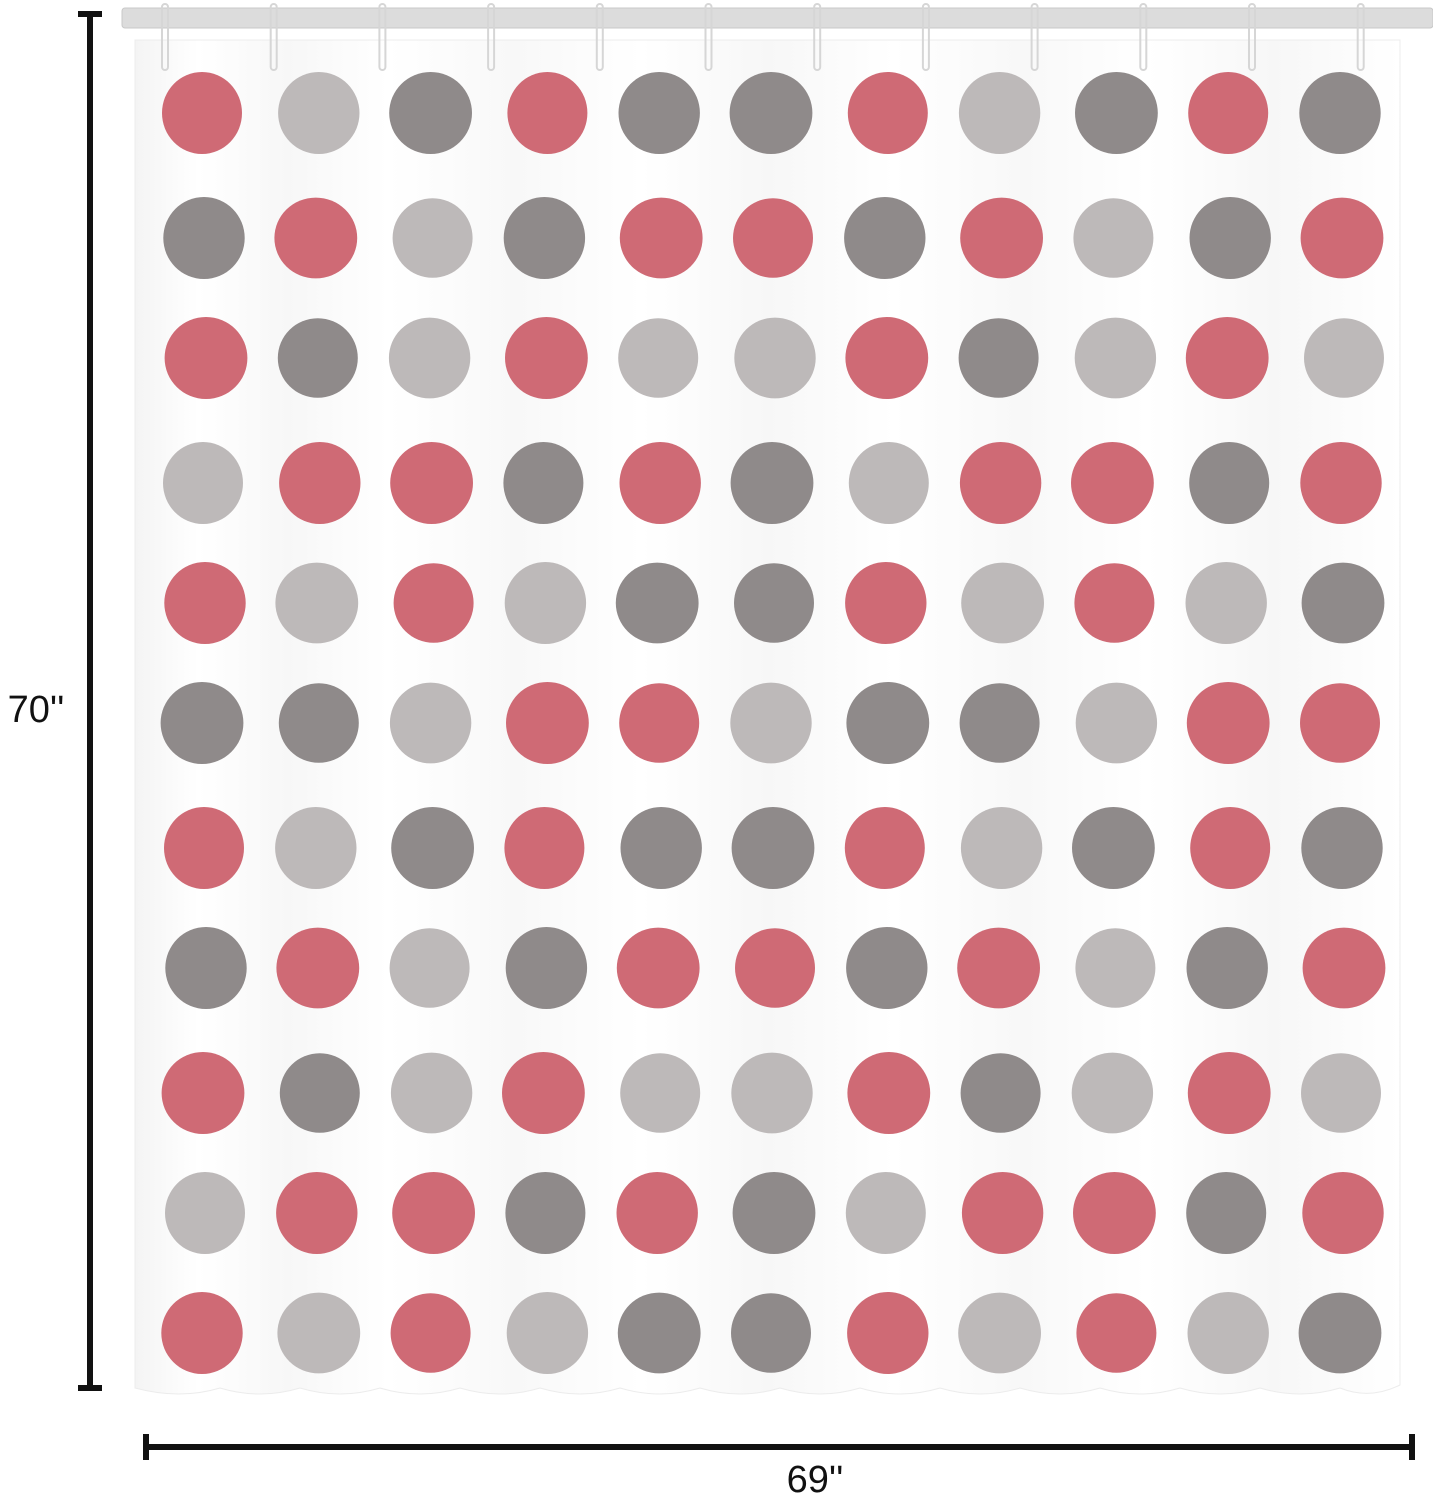 Image resolution: width=1433 pixels, height=1500 pixels. I want to click on width-label: 69'', so click(815, 1479).